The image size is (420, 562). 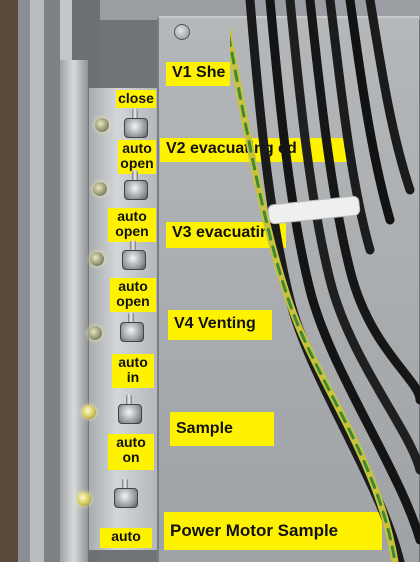 What do you see at coordinates (133, 295) in the screenshot?
I see `switch-label-3: auto open` at bounding box center [133, 295].